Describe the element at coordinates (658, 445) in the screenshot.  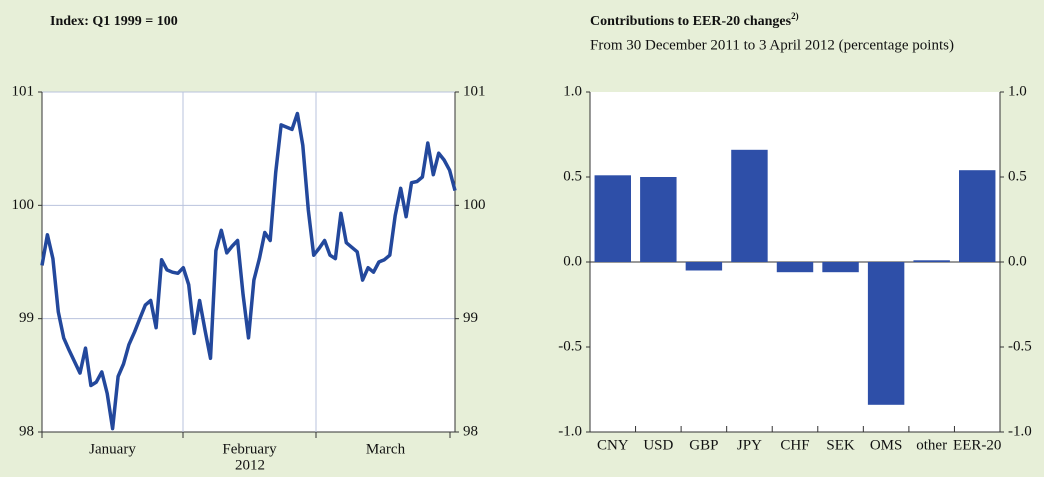
I see `x-tick-label: USD` at that location.